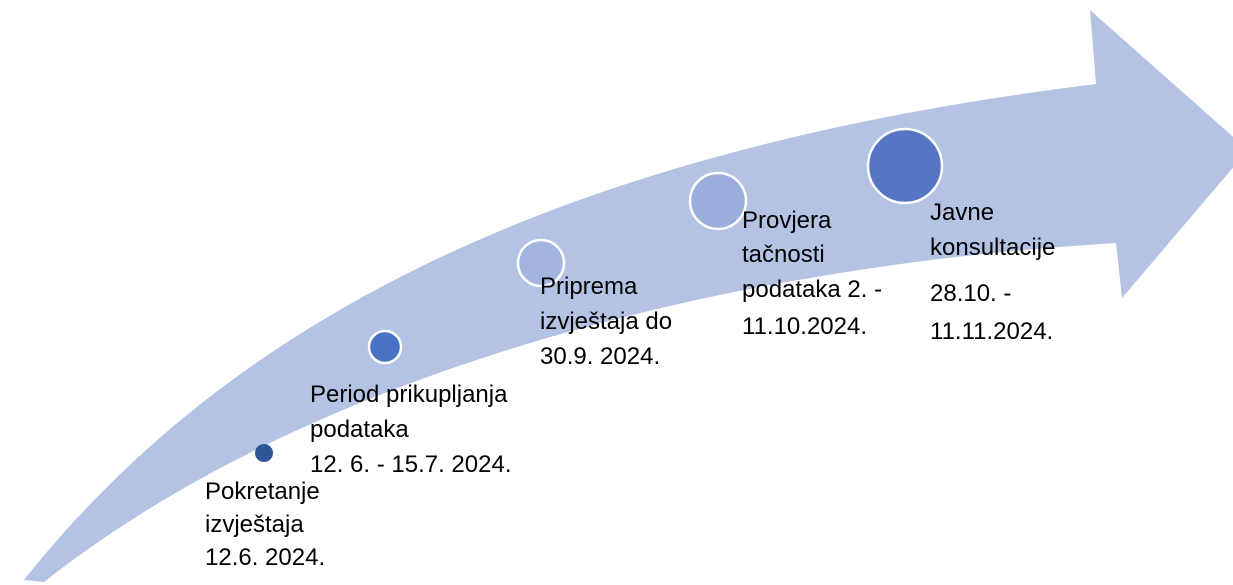 Image resolution: width=1233 pixels, height=585 pixels. Describe the element at coordinates (262, 491) in the screenshot. I see `step-label: Pokretanje` at that location.